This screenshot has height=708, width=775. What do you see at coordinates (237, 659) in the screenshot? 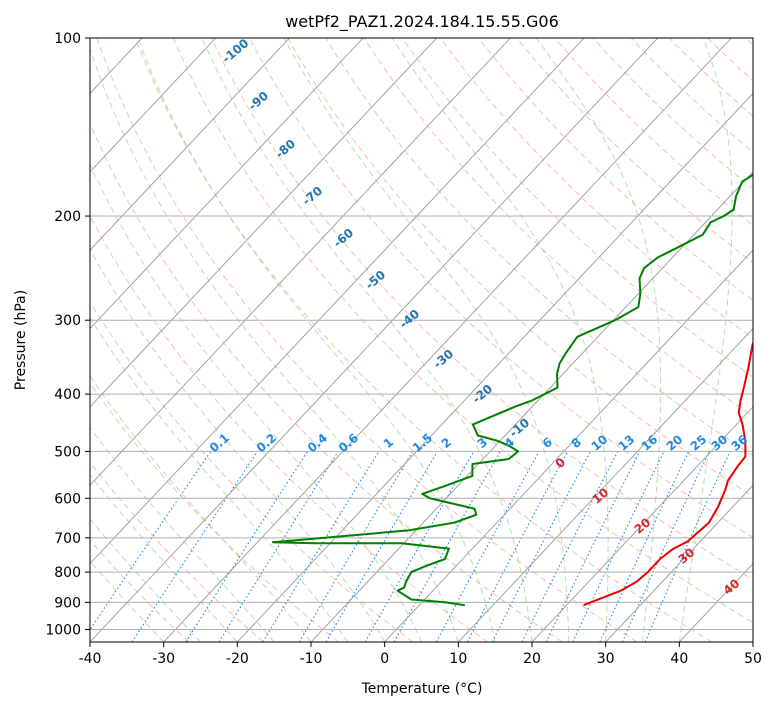
I see `x-tick-label: -20` at bounding box center [237, 659].